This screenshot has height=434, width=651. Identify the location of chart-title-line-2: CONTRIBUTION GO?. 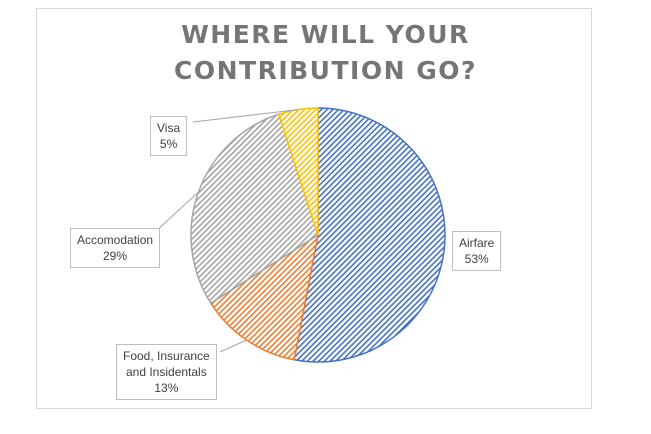
(325, 70).